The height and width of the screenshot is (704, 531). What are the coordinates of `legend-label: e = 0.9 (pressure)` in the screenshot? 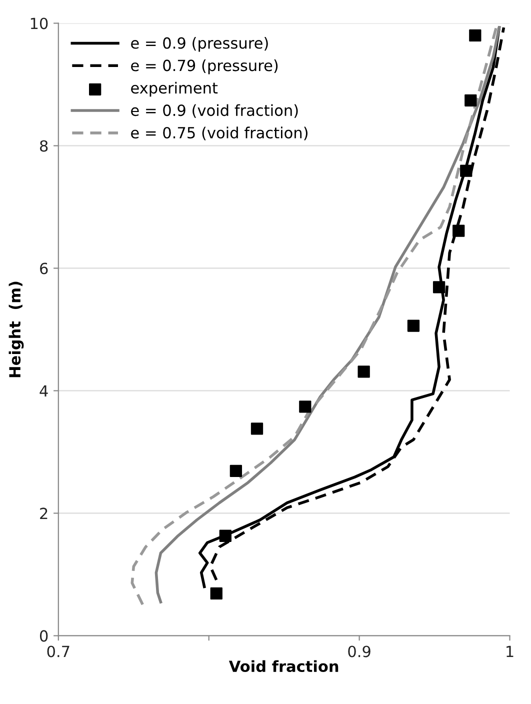 It's located at (199, 44).